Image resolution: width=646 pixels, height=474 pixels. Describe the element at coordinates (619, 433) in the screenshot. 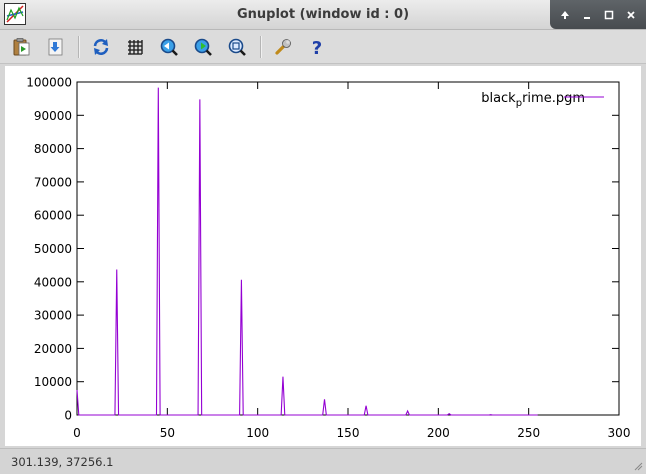

I see `x-tick-label: 300` at that location.